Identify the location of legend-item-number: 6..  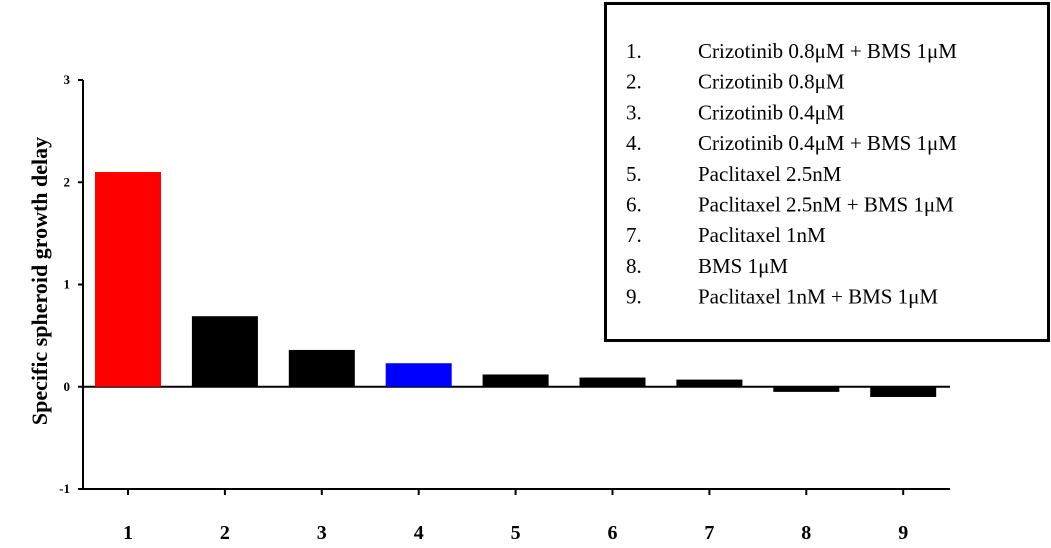
(634, 205).